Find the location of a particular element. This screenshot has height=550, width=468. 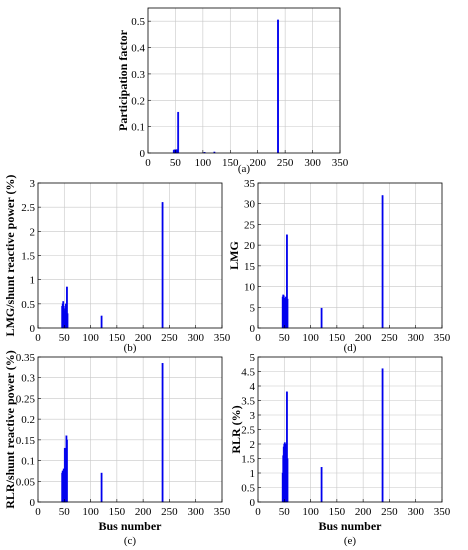

y-tick-label: 35 is located at coordinates (250, 184).